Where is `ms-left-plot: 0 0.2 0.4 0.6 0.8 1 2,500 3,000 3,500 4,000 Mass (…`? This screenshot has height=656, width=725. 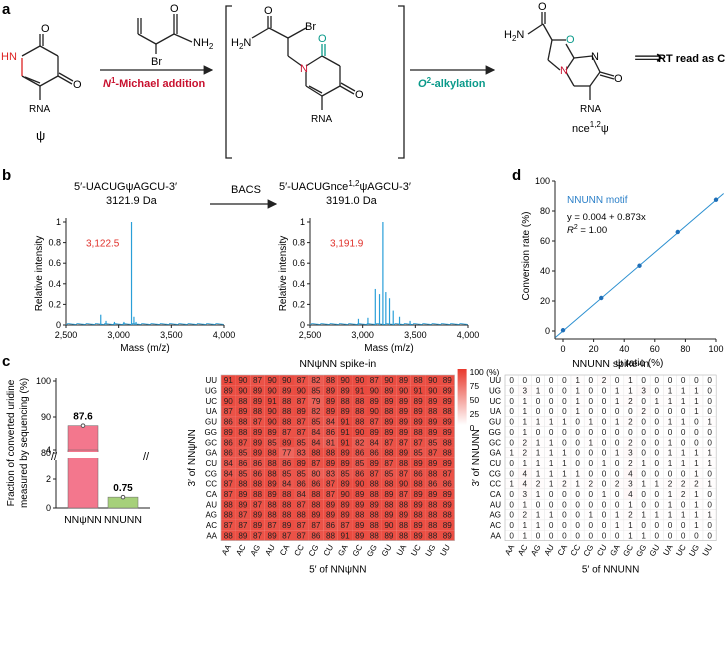 ms-left-plot: 0 0.2 0.4 0.6 0.8 1 2,500 3,000 3,500 4,000 Mass (… is located at coordinates (134, 285).